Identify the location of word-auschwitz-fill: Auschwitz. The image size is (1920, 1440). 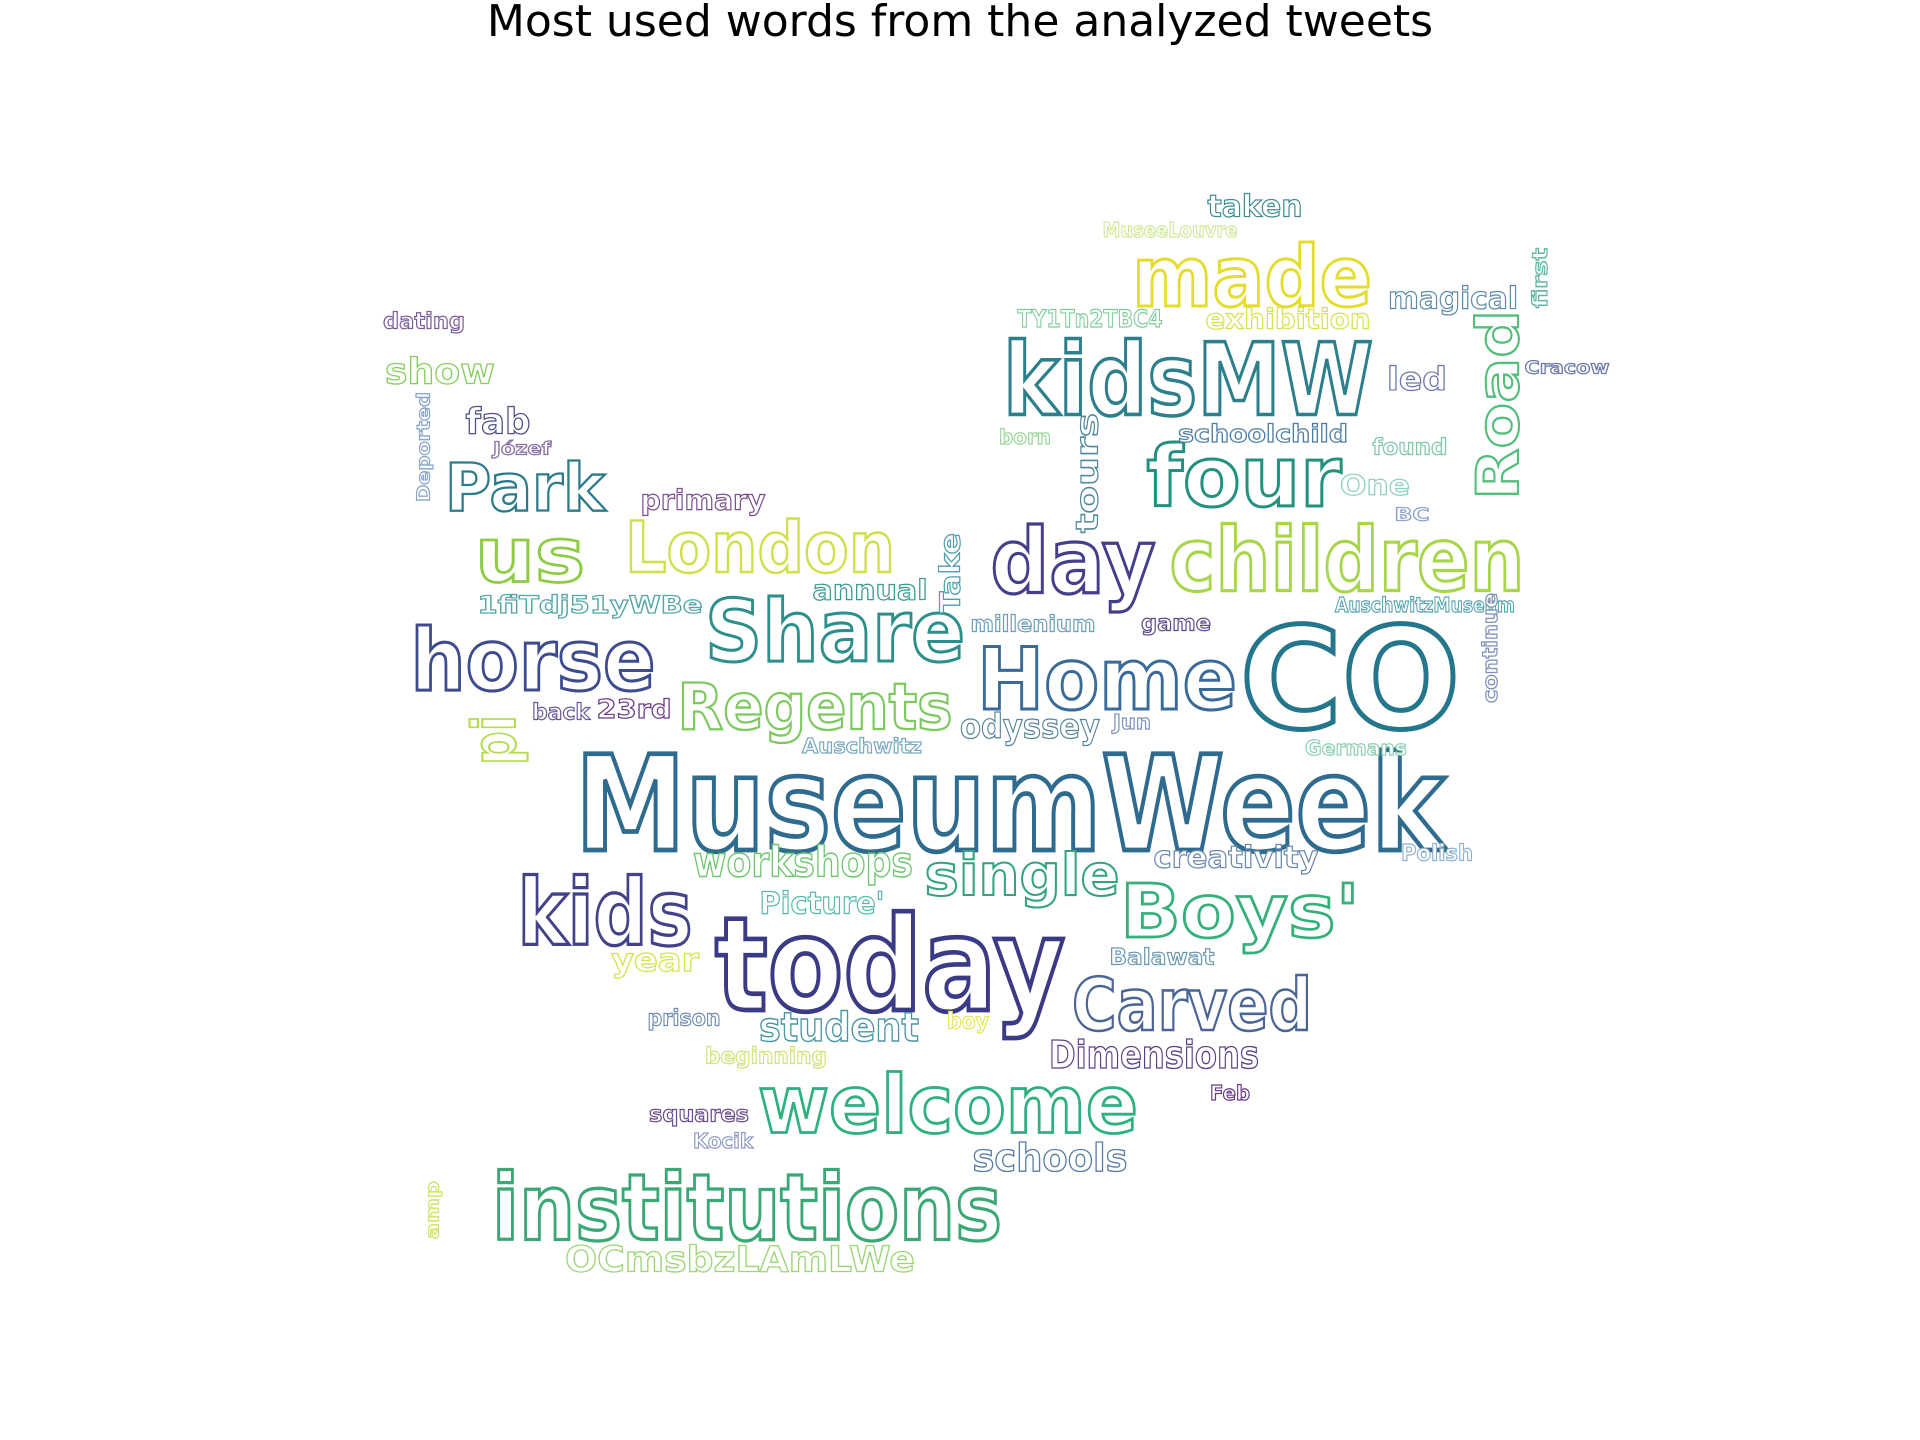
(862, 746).